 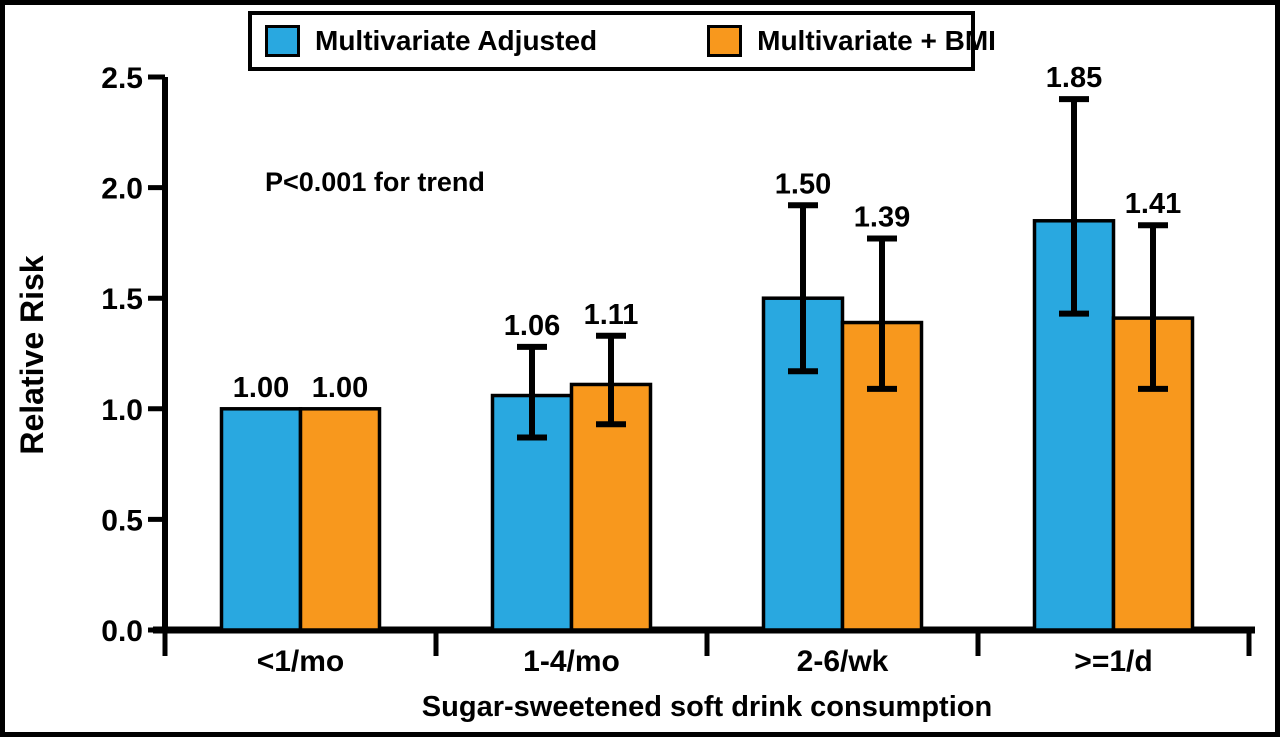 I want to click on bar-multivariate-adjusted-1-mo, so click(x=261, y=519).